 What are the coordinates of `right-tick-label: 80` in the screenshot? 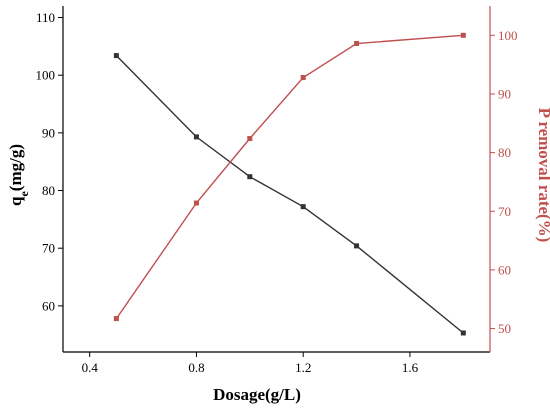 It's located at (504, 152).